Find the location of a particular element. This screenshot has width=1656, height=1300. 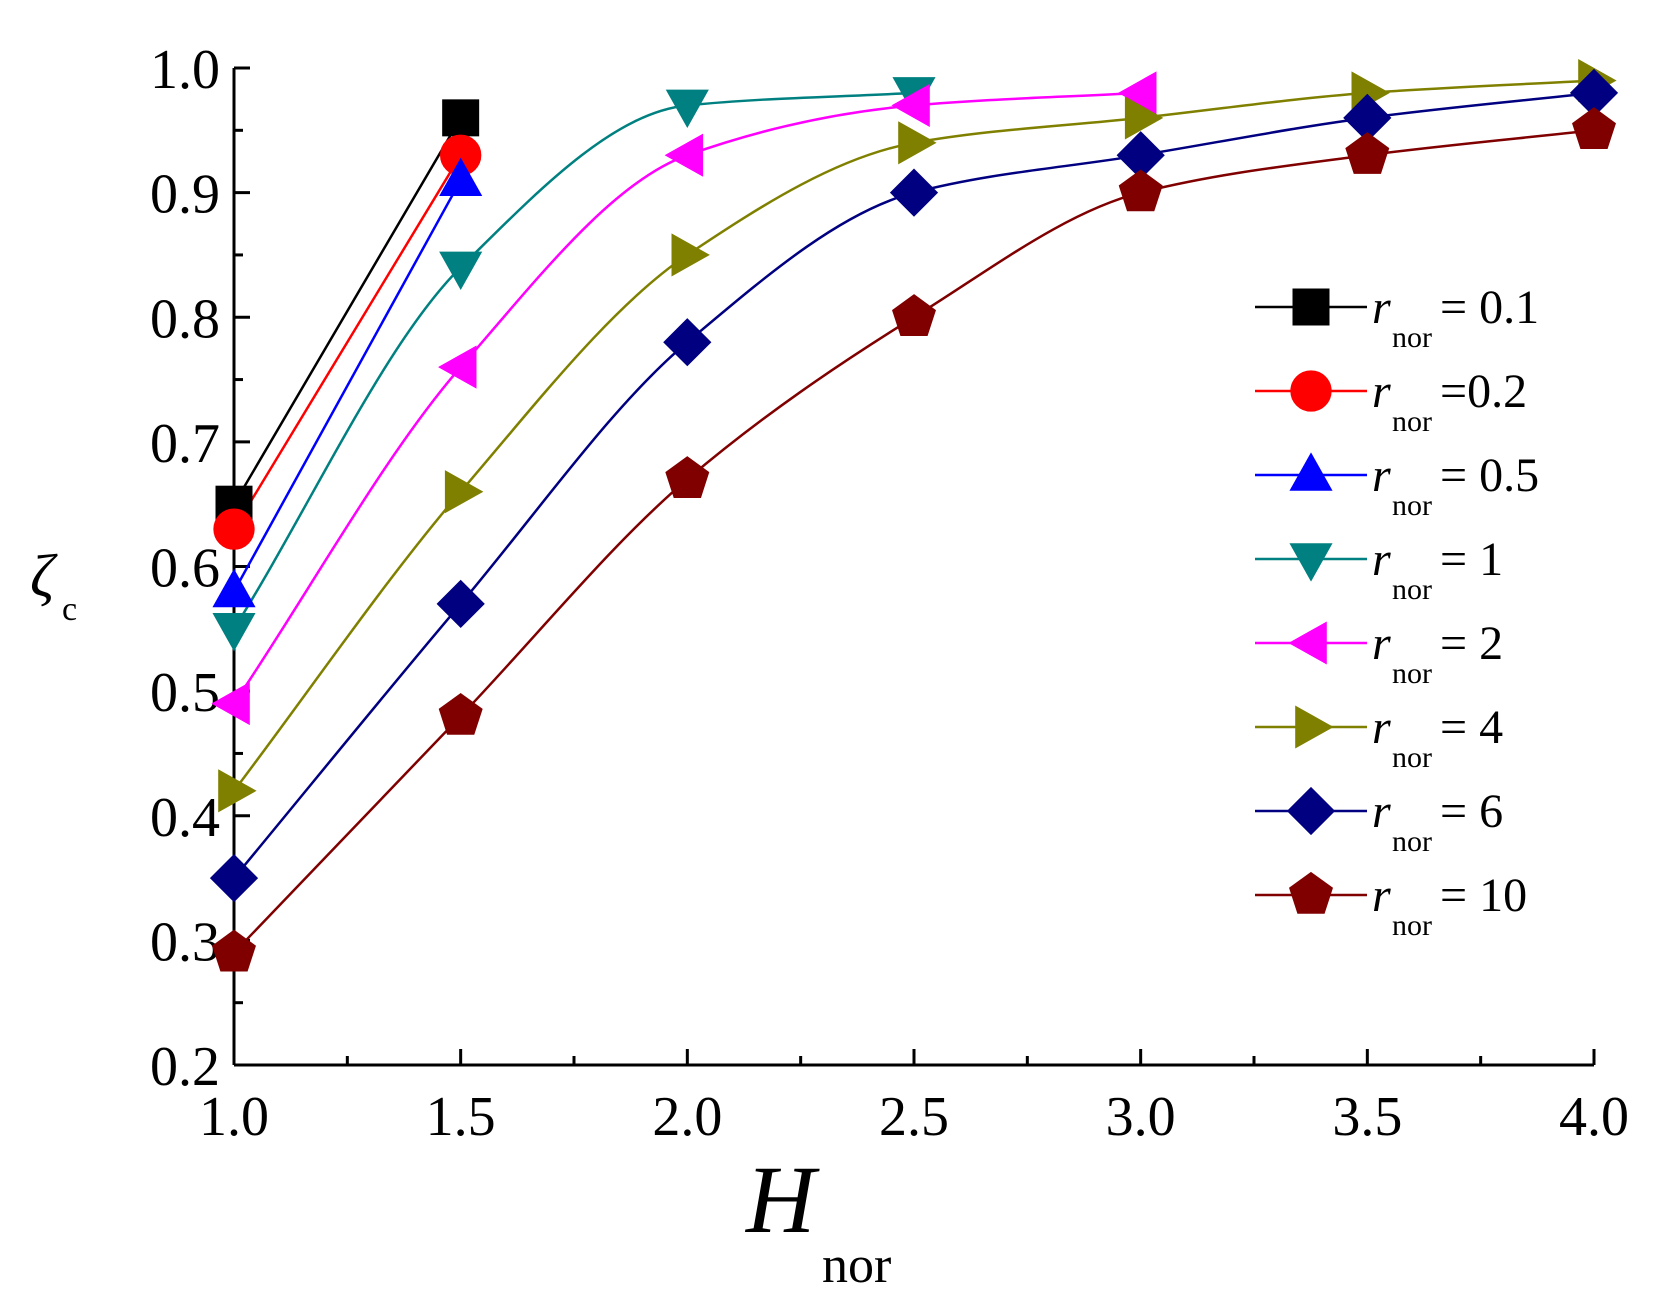

x-tick-label: 3.0 is located at coordinates (1141, 1117).